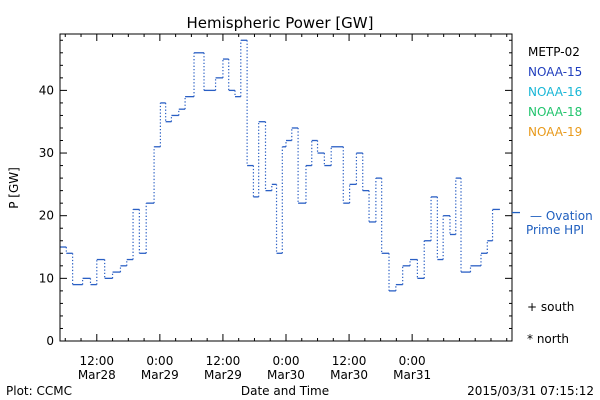 This screenshot has height=400, width=600. Describe the element at coordinates (39, 391) in the screenshot. I see `footer-plot-credit: Plot: CCMC` at that location.